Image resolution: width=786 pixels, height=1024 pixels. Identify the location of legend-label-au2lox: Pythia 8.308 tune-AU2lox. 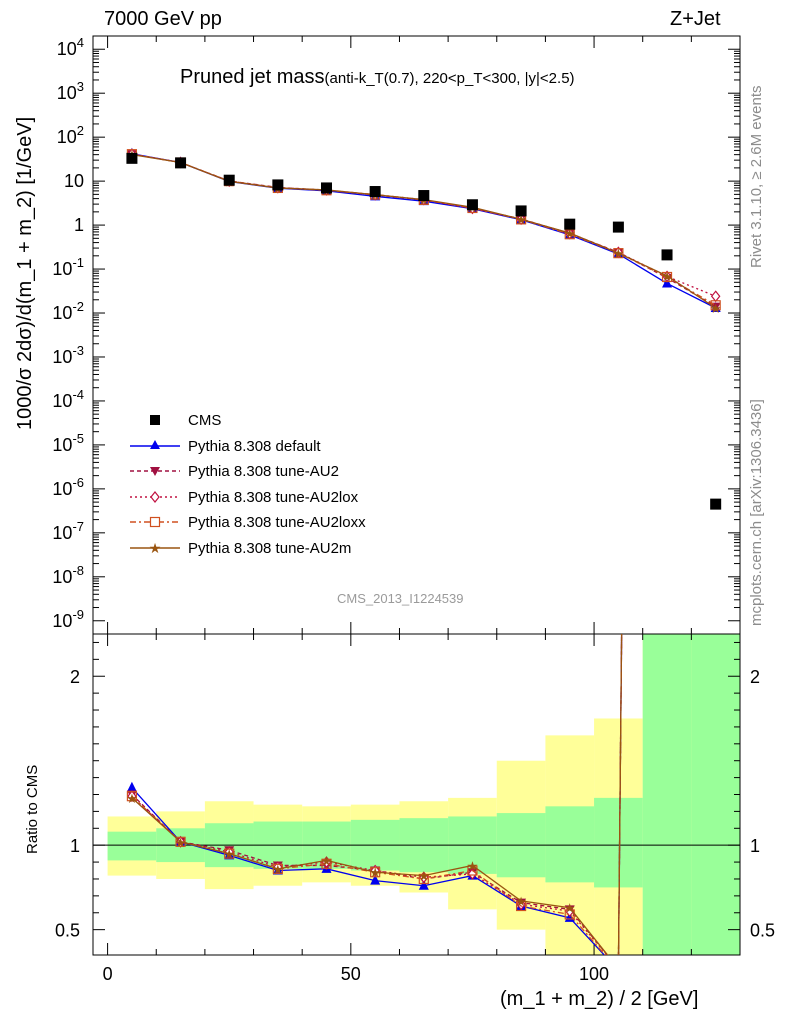
(273, 497).